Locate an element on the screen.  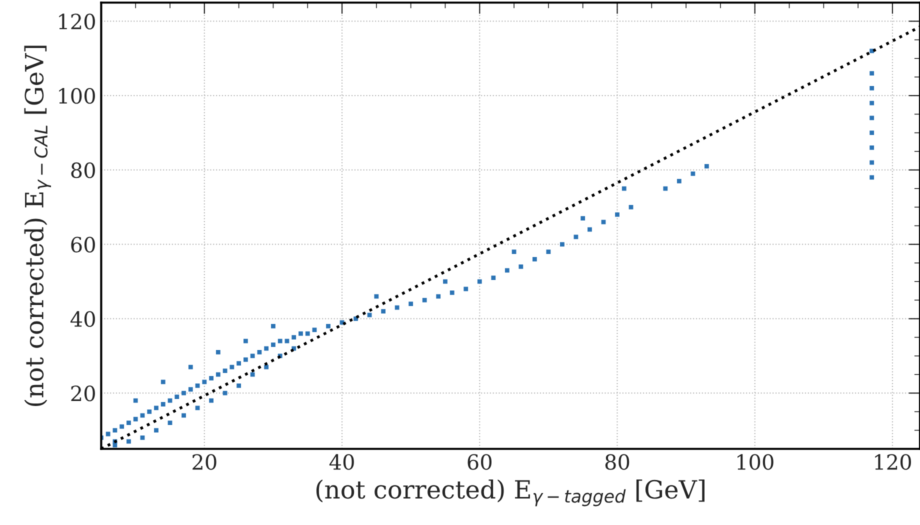
x-tick-label: 60 is located at coordinates (480, 462).